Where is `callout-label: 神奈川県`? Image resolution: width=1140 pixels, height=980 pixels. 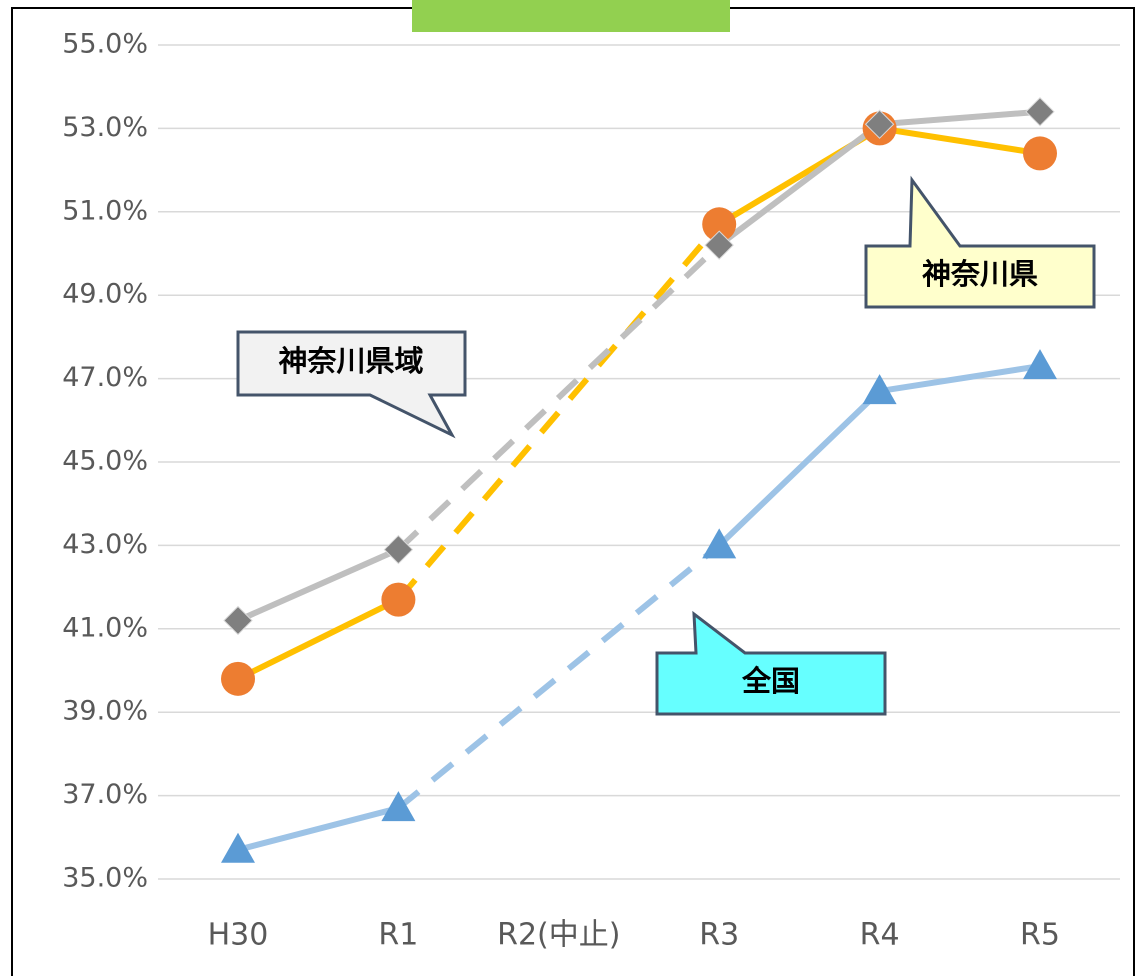 callout-label: 神奈川県 is located at coordinates (980, 274).